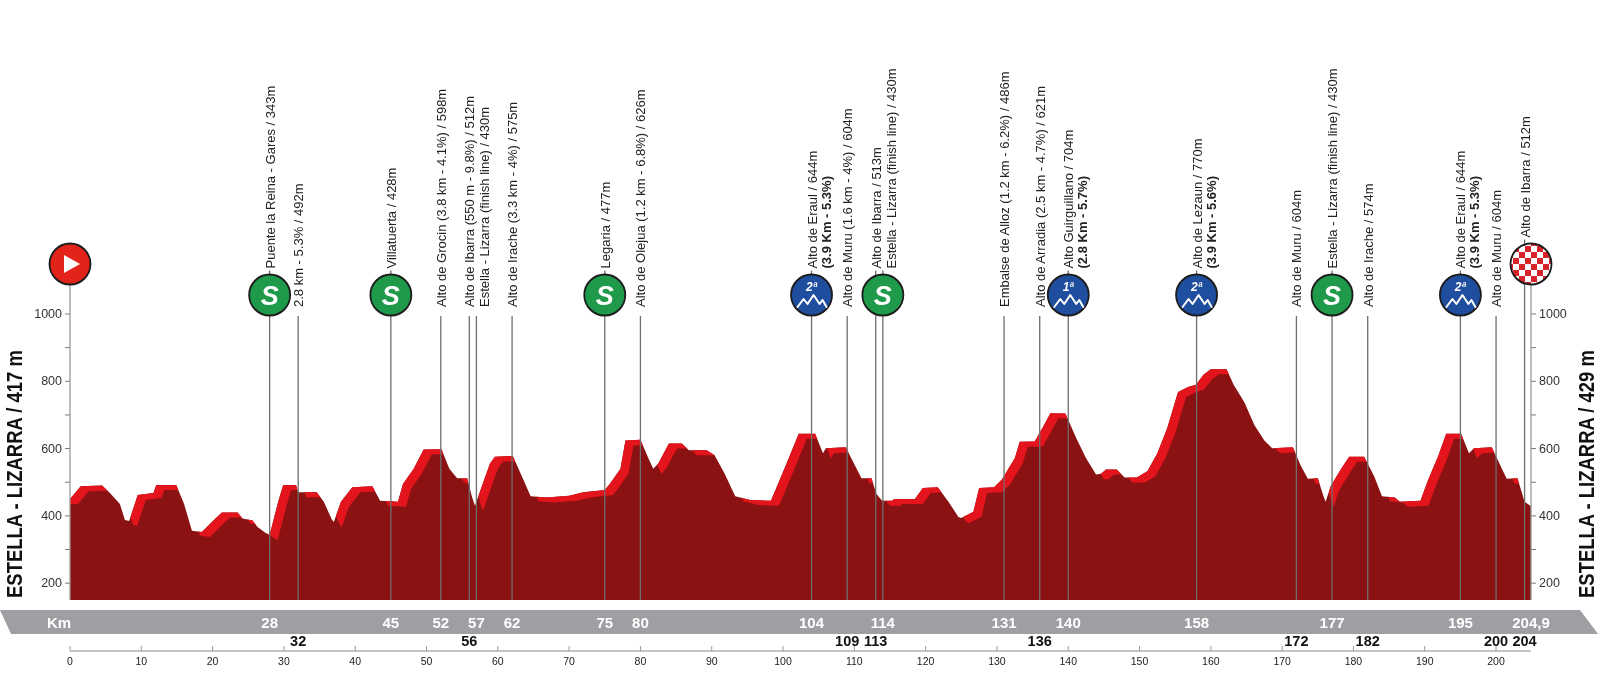 Image resolution: width=1600 pixels, height=695 pixels. What do you see at coordinates (298, 245) in the screenshot?
I see `ref-line-label: 2.8 km - 5.3% / 492m` at bounding box center [298, 245].